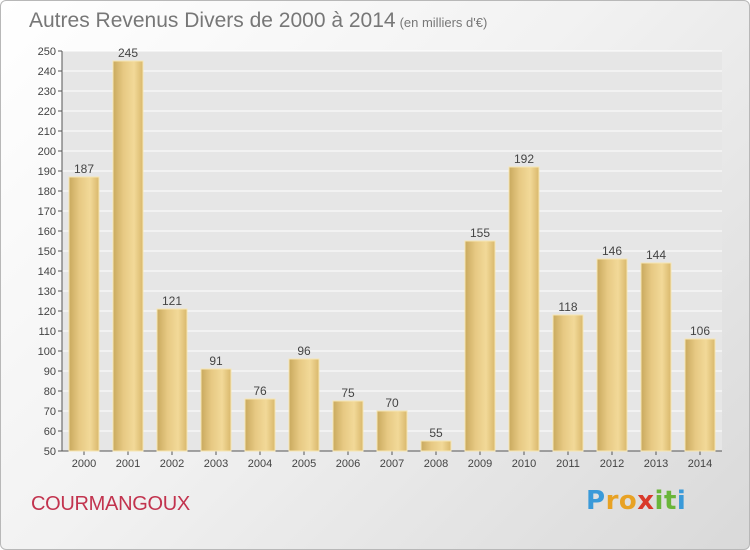  Describe the element at coordinates (50, 372) in the screenshot. I see `y-tick-label: 90` at that location.